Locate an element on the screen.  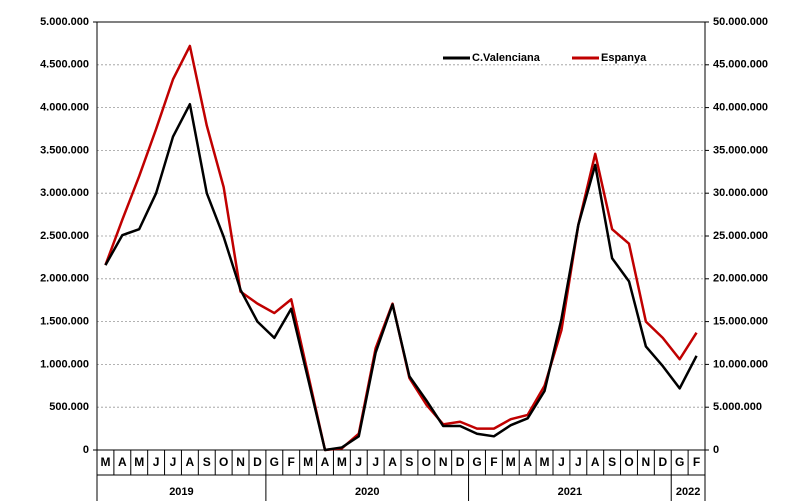
y-tick-label: 3.500.000 is located at coordinates (64, 150).